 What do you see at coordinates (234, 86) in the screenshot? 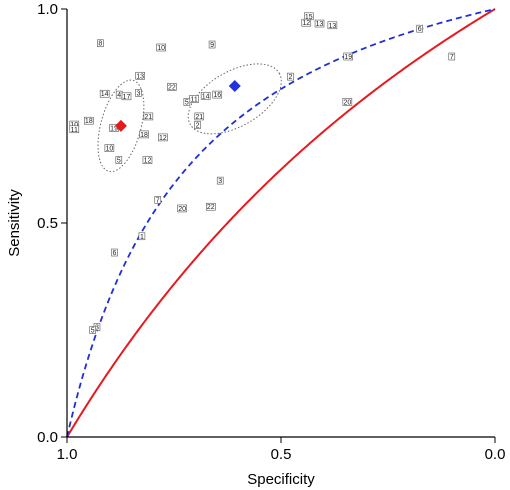
I see `summary-point-blue` at bounding box center [234, 86].